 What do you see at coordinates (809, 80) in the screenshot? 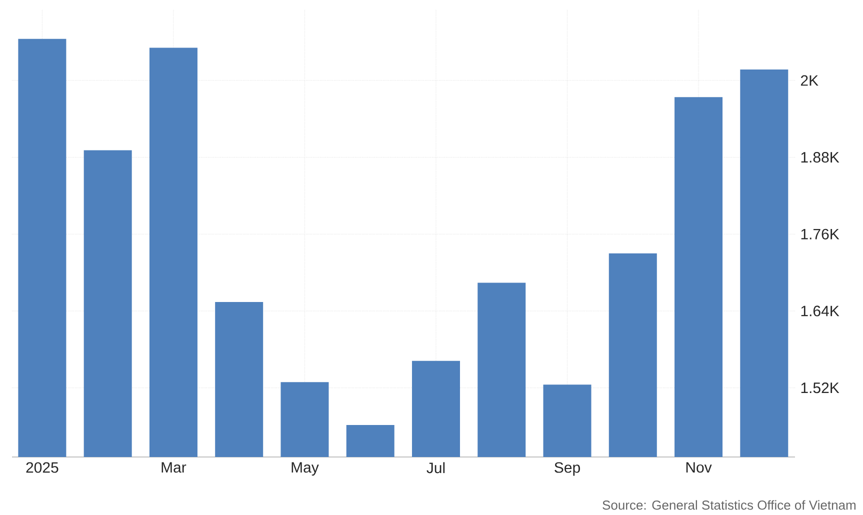
I see `y-tick-label: 2K` at bounding box center [809, 80].